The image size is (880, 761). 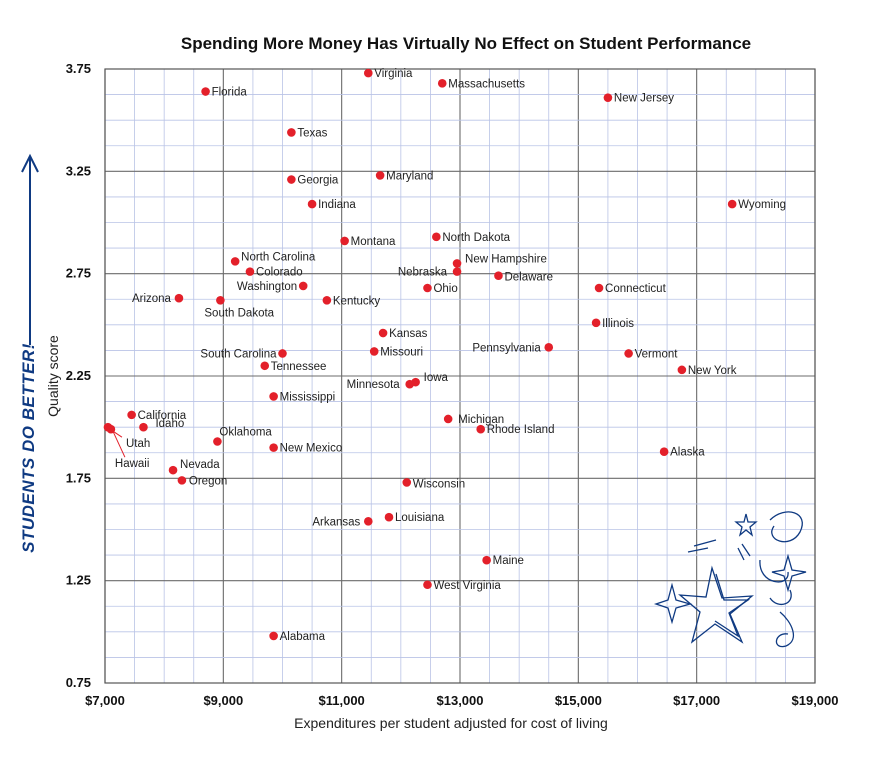 I want to click on data-label: Virginia, so click(x=393, y=74).